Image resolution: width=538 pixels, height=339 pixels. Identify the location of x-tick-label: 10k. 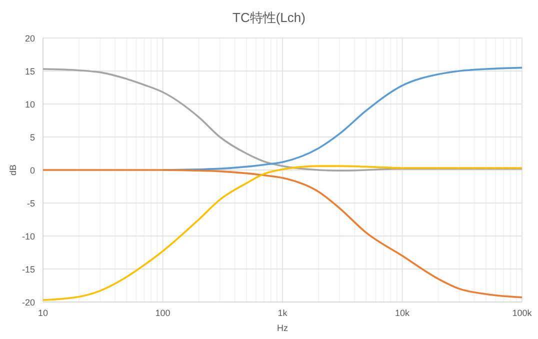
(402, 313).